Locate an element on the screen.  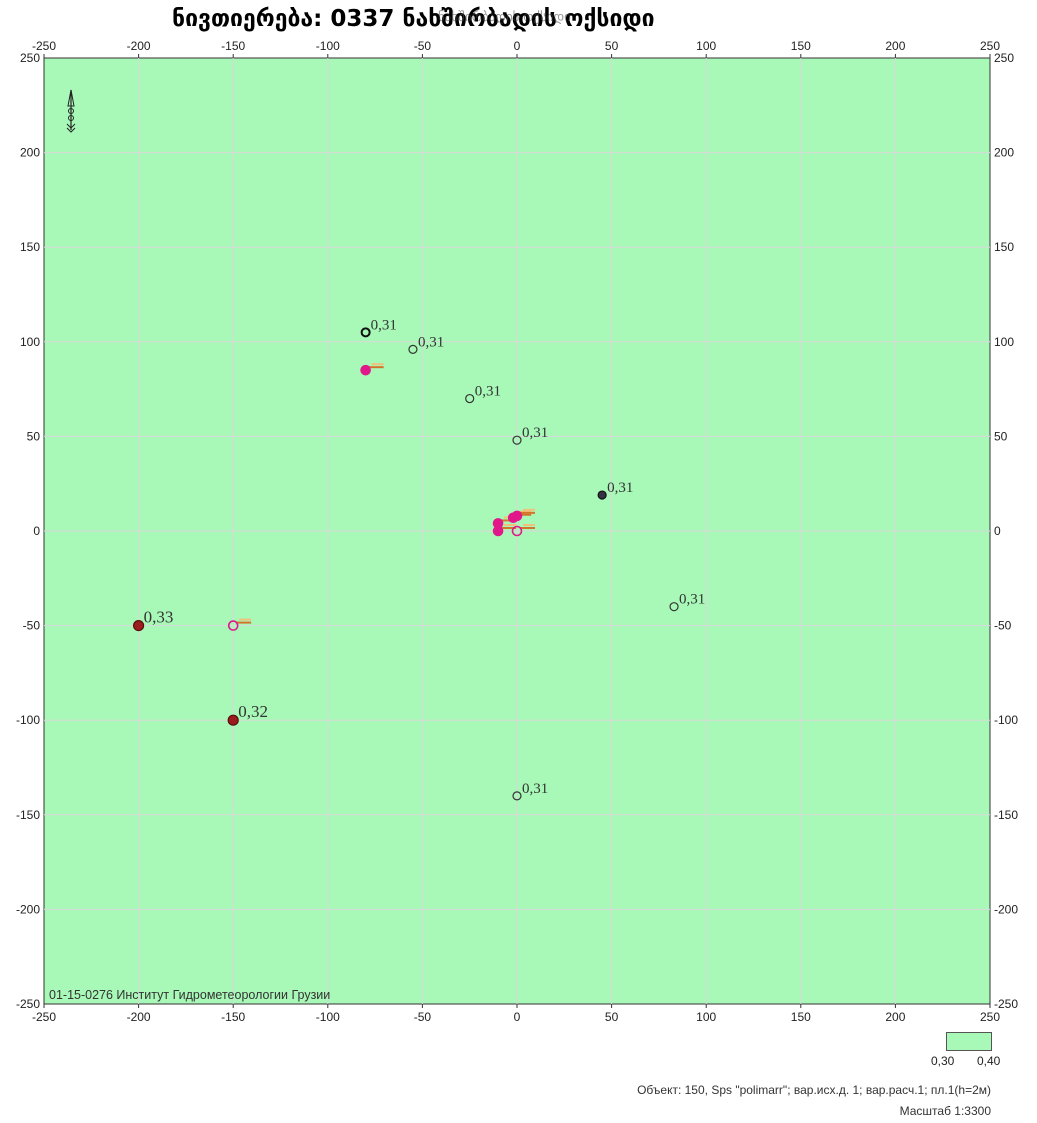
x-tick-label-bottom: 0 is located at coordinates (517, 1017).